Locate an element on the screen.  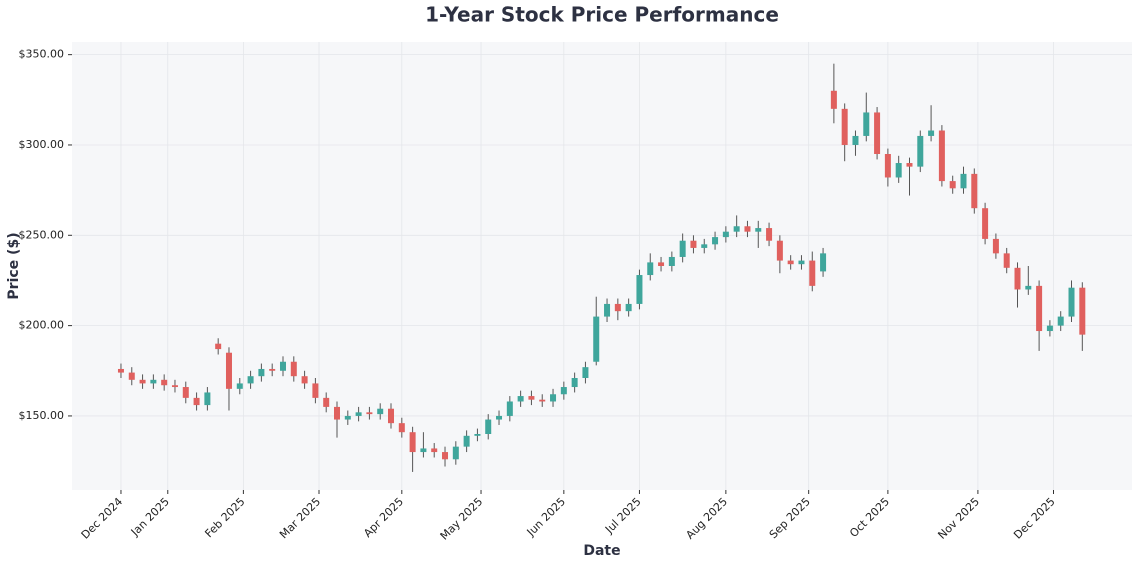
y-tick-label: $200.00 is located at coordinates (42, 325).